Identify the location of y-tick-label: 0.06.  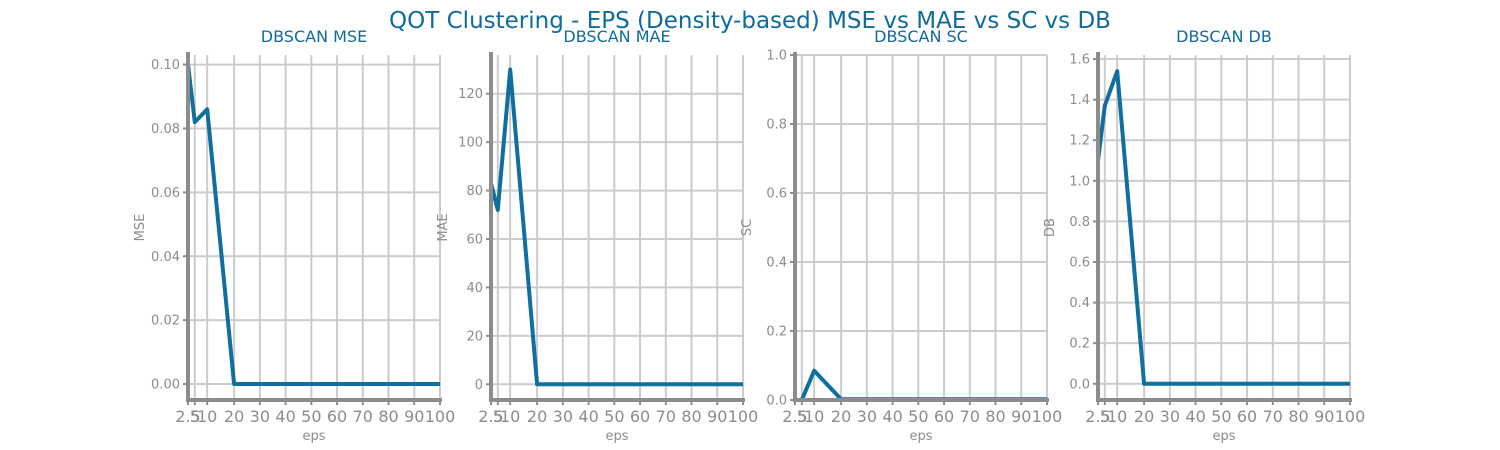
(165, 193).